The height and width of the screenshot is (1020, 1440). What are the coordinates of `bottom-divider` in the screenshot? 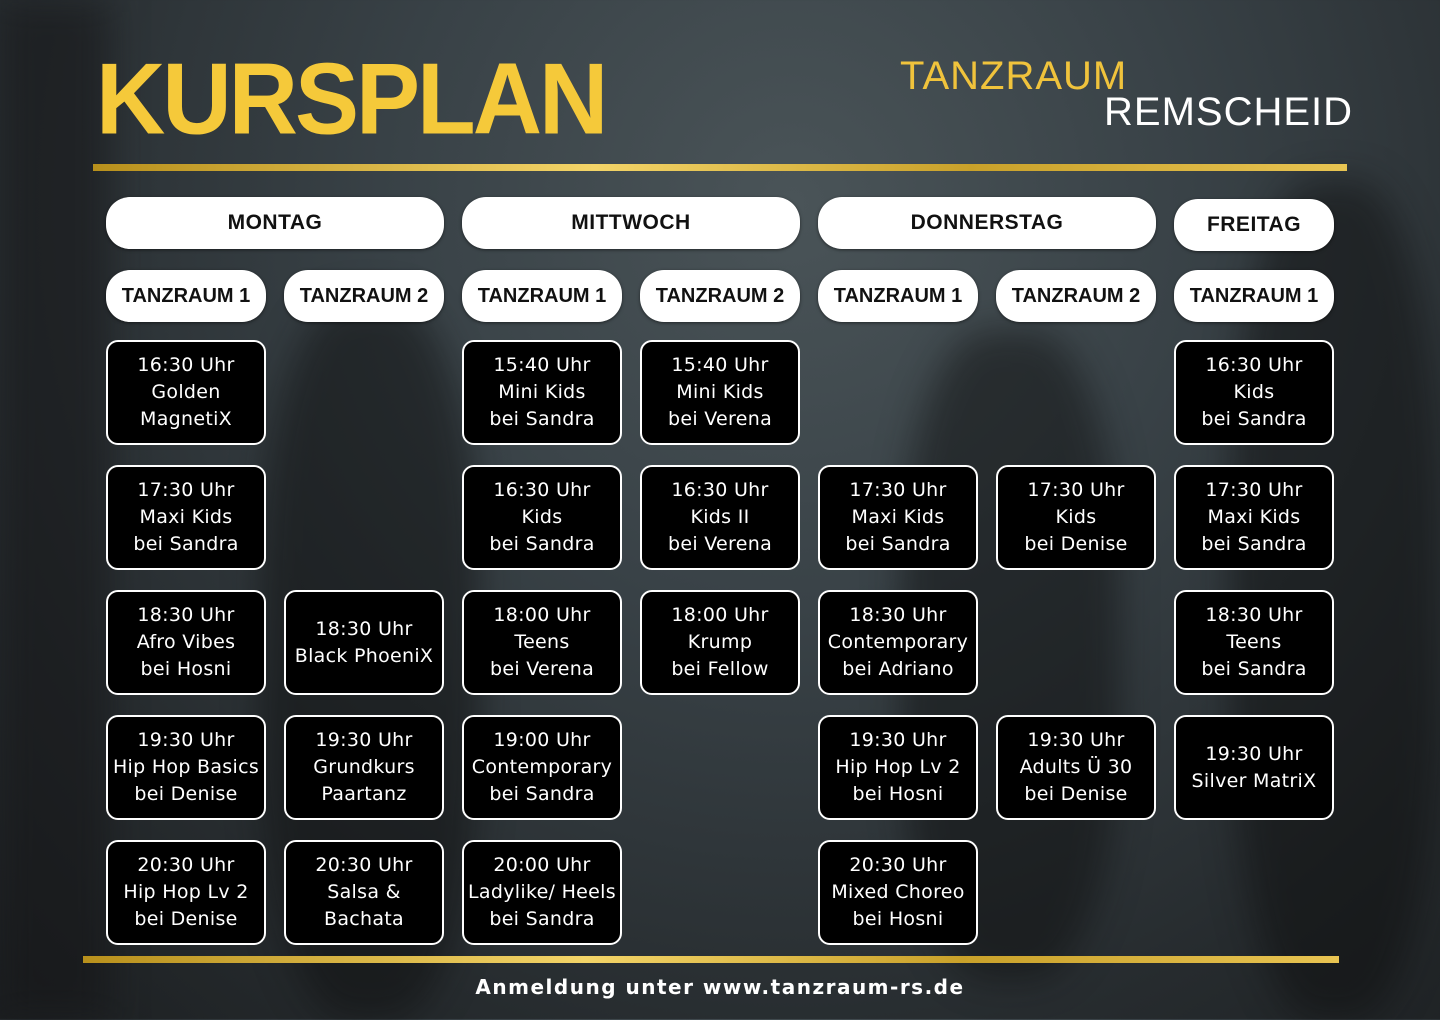 It's located at (711, 959).